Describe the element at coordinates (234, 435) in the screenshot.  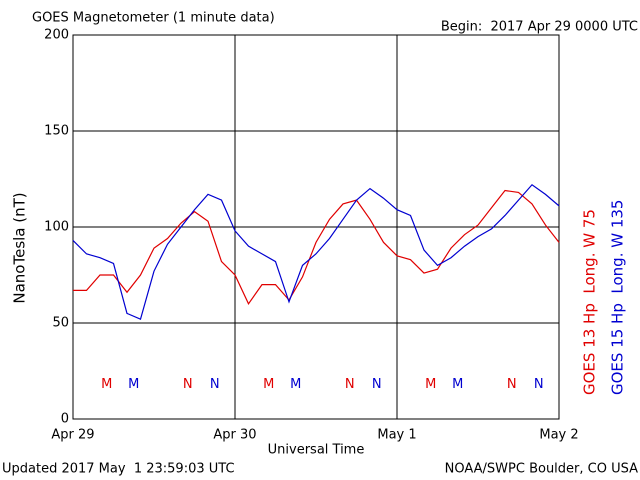
I see `x-tick-label: Apr 30` at that location.